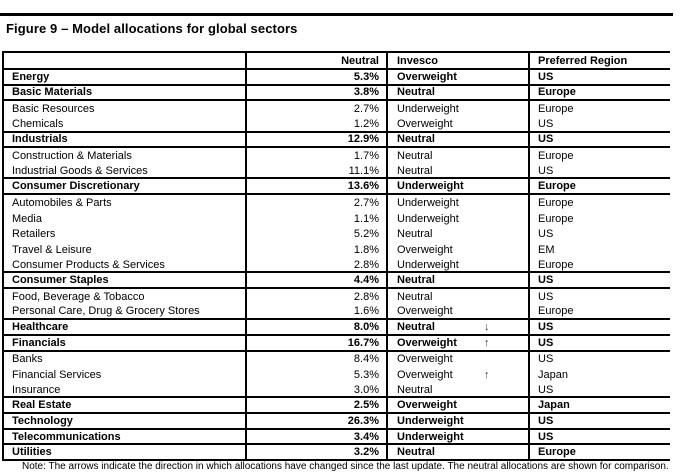 The height and width of the screenshot is (472, 689). Describe the element at coordinates (125, 421) in the screenshot. I see `sector-name-cell: Technology` at that location.